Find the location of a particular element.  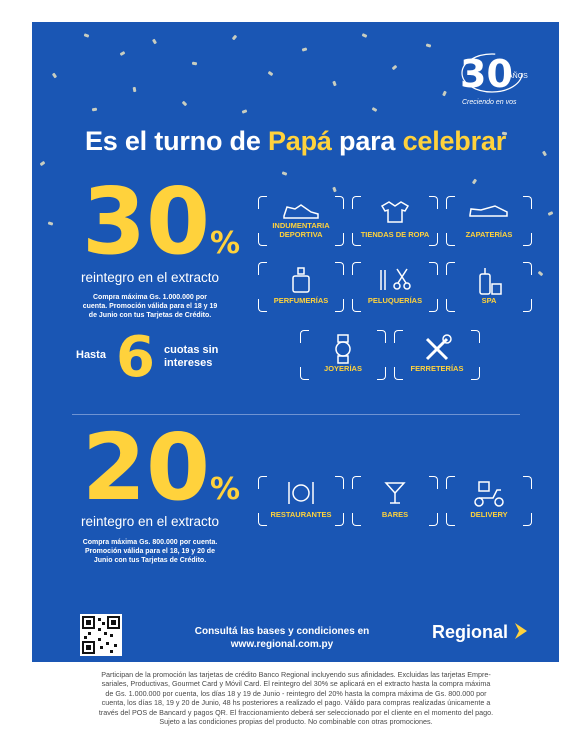

brand-name: Regional is located at coordinates (470, 632).